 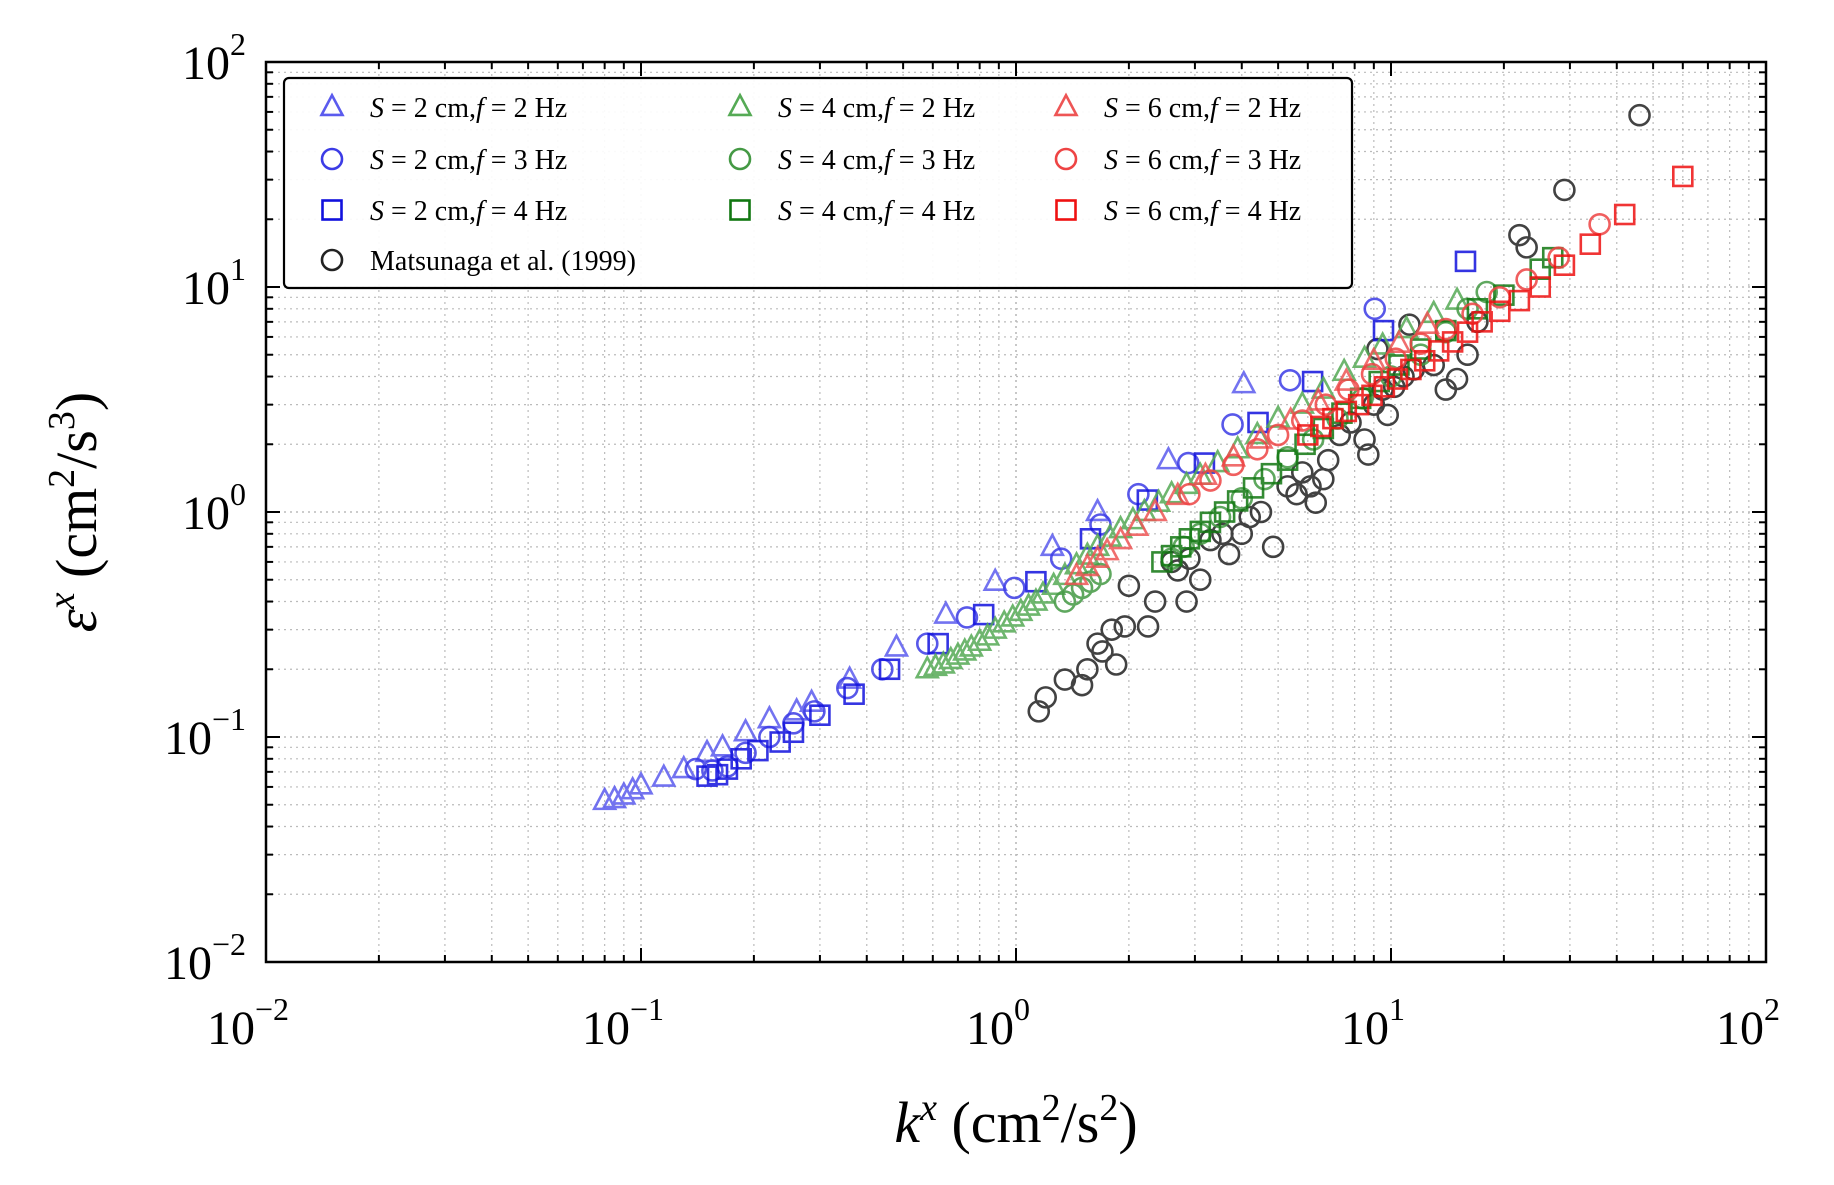 I want to click on legend-eq: = 4 Hz, so click(x=525, y=211).